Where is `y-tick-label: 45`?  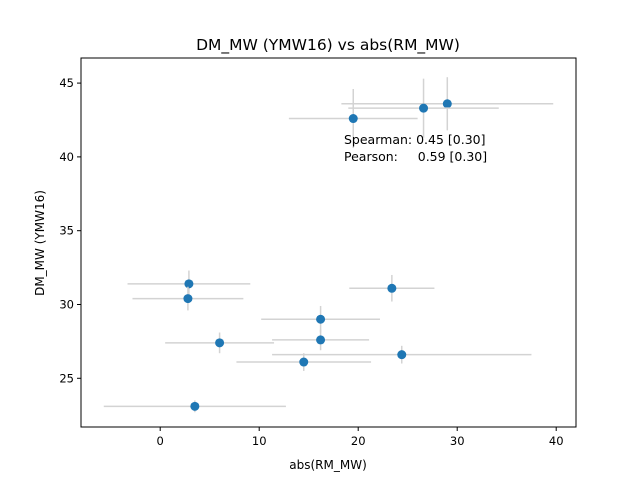
y-tick-label: 45 is located at coordinates (66, 83).